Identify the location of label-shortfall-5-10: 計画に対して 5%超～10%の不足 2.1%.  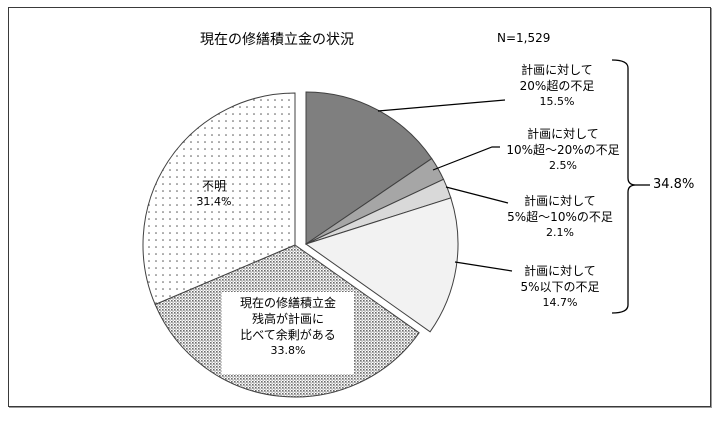
(560, 217).